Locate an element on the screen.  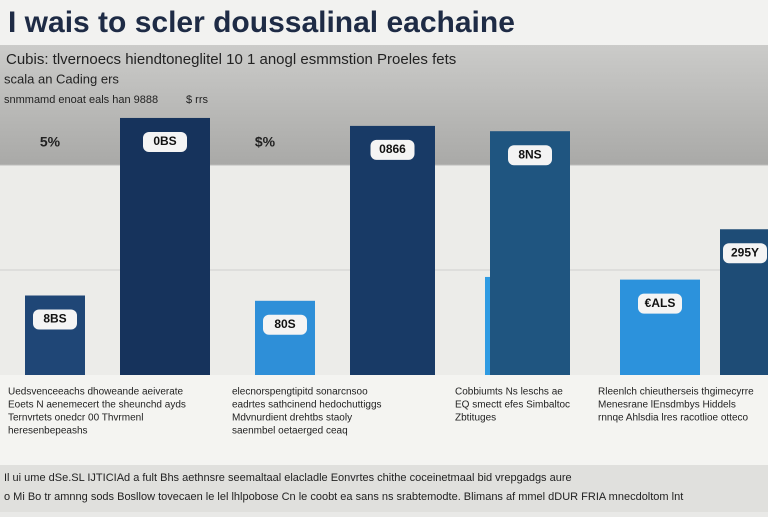
caption: elecnorspengtipitd sonarcnsoo is located at coordinates (300, 392).